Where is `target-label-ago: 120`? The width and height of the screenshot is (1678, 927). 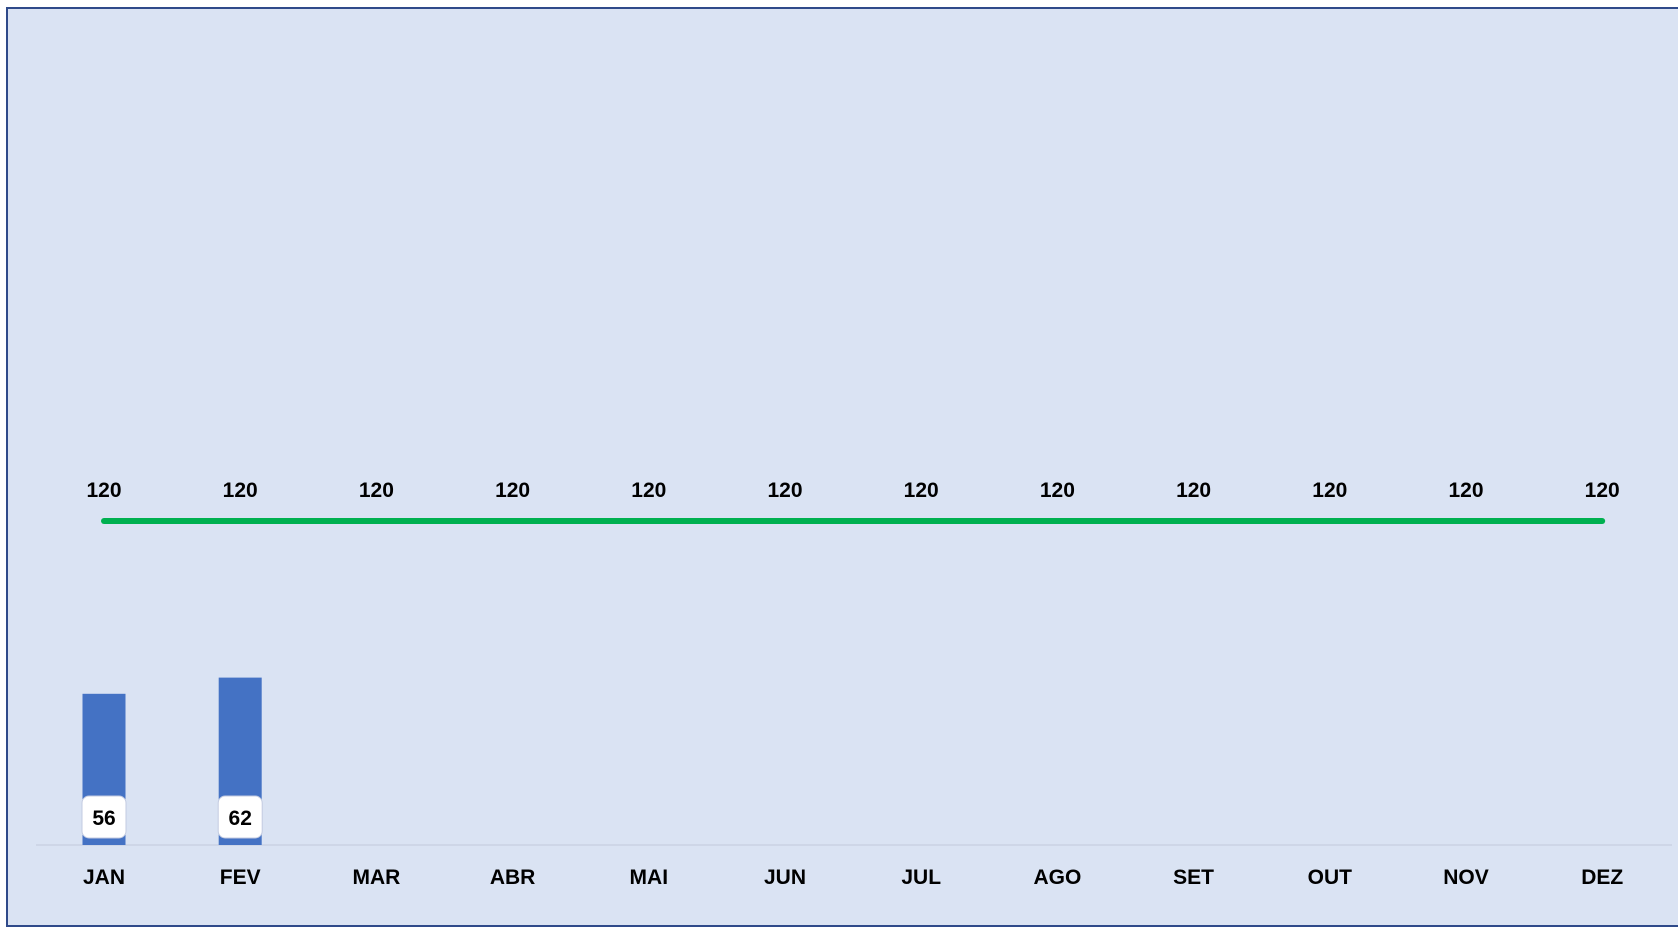
target-label-ago: 120 is located at coordinates (1057, 490).